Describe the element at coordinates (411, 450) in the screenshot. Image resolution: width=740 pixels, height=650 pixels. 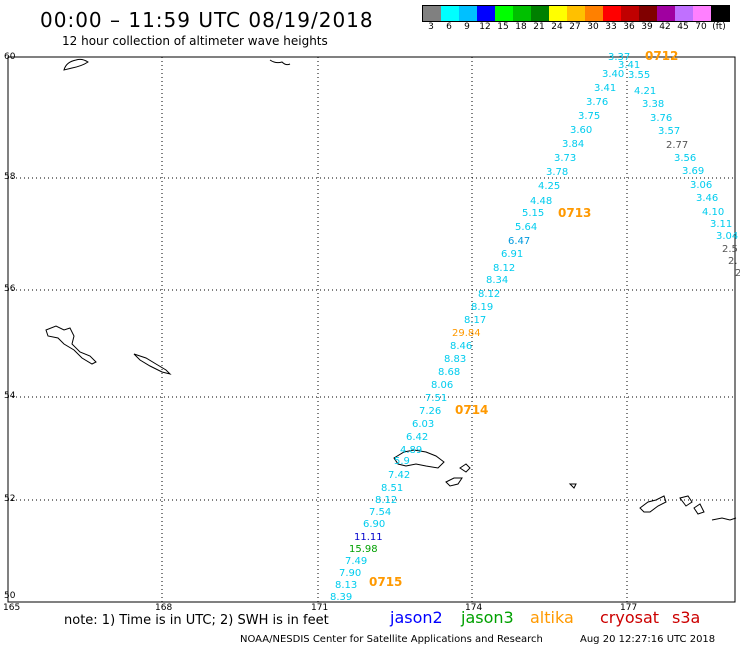
I see `wave-height-label: 4.89` at that location.